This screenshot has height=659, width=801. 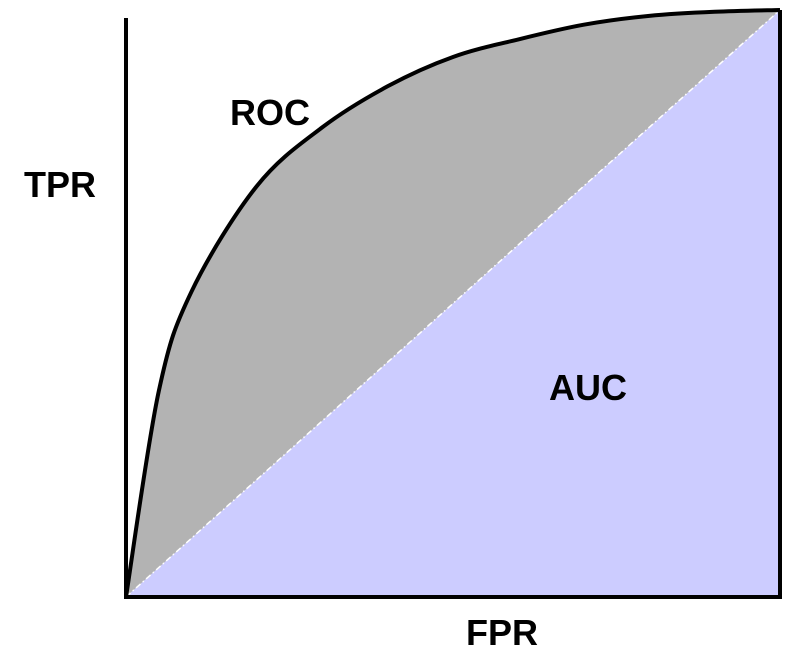 What do you see at coordinates (502, 632) in the screenshot?
I see `x-axis-label: FPR` at bounding box center [502, 632].